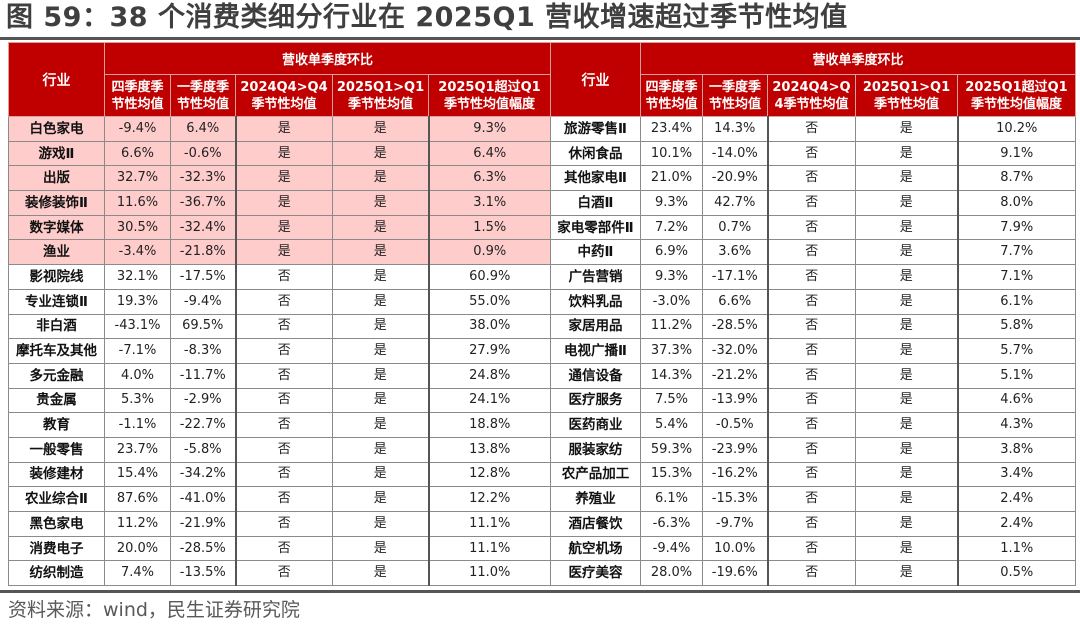 The width and height of the screenshot is (1080, 628). Describe the element at coordinates (595, 425) in the screenshot. I see `industry-name-cell: 医药商业` at that location.